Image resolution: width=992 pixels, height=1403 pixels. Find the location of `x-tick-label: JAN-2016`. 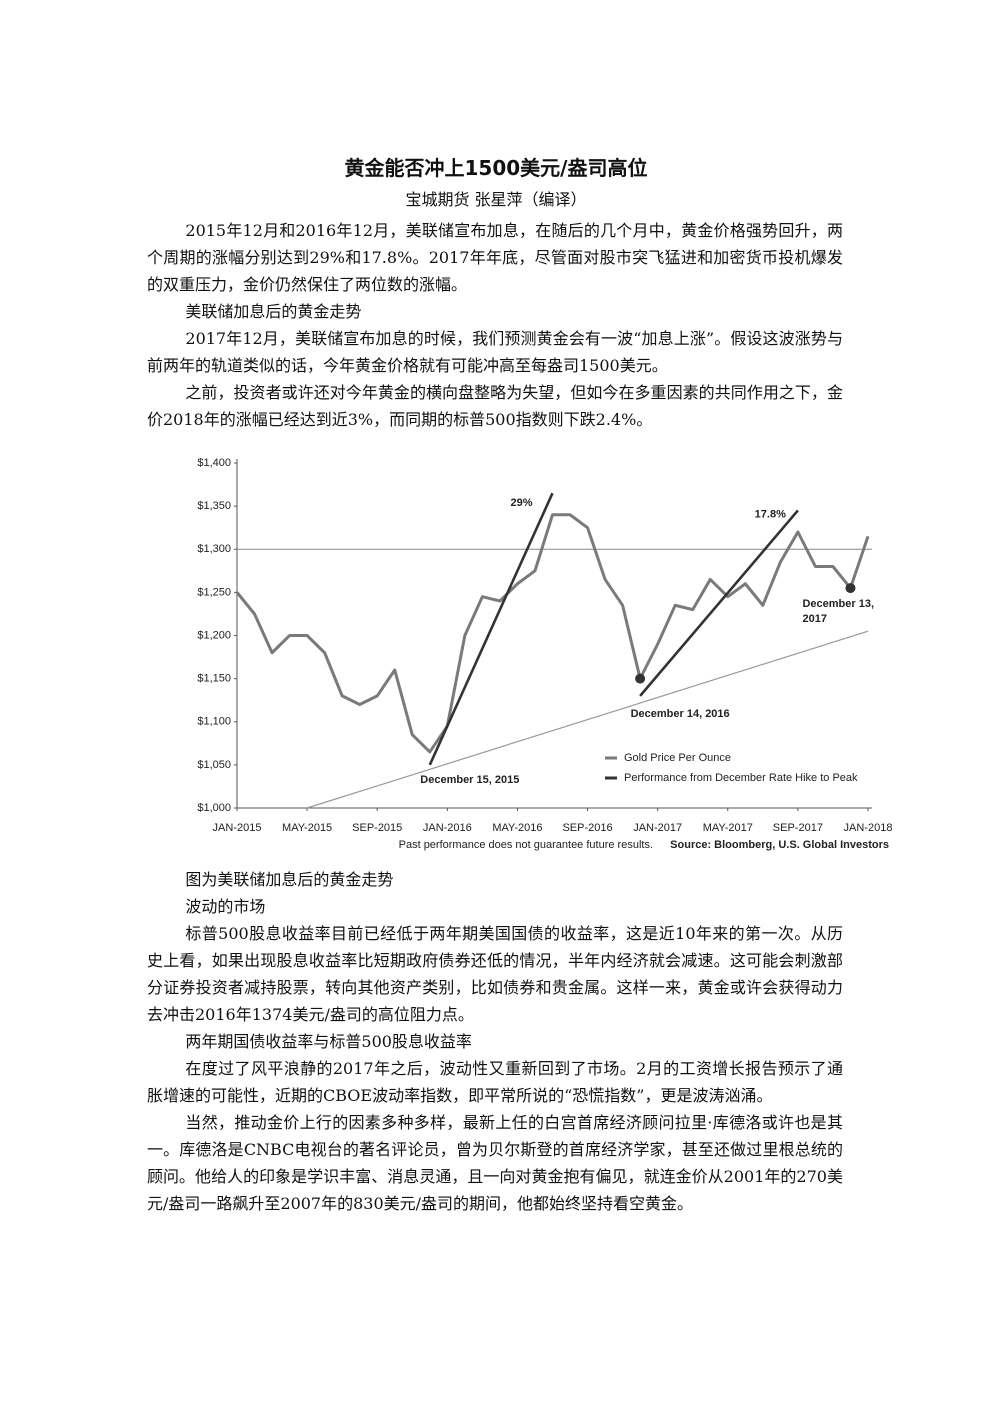

x-tick-label: JAN-2016 is located at coordinates (447, 828).